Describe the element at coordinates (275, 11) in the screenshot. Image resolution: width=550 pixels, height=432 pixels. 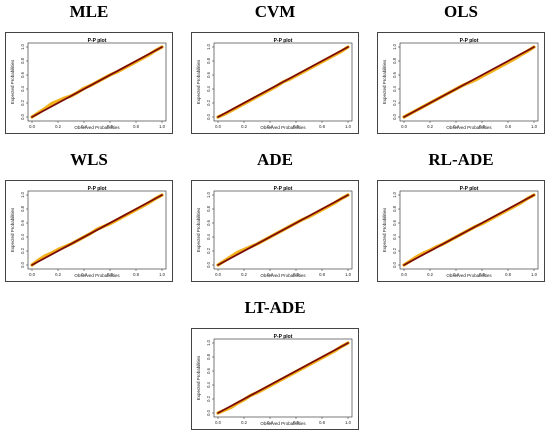
I see `panel-title: CVM` at that location.